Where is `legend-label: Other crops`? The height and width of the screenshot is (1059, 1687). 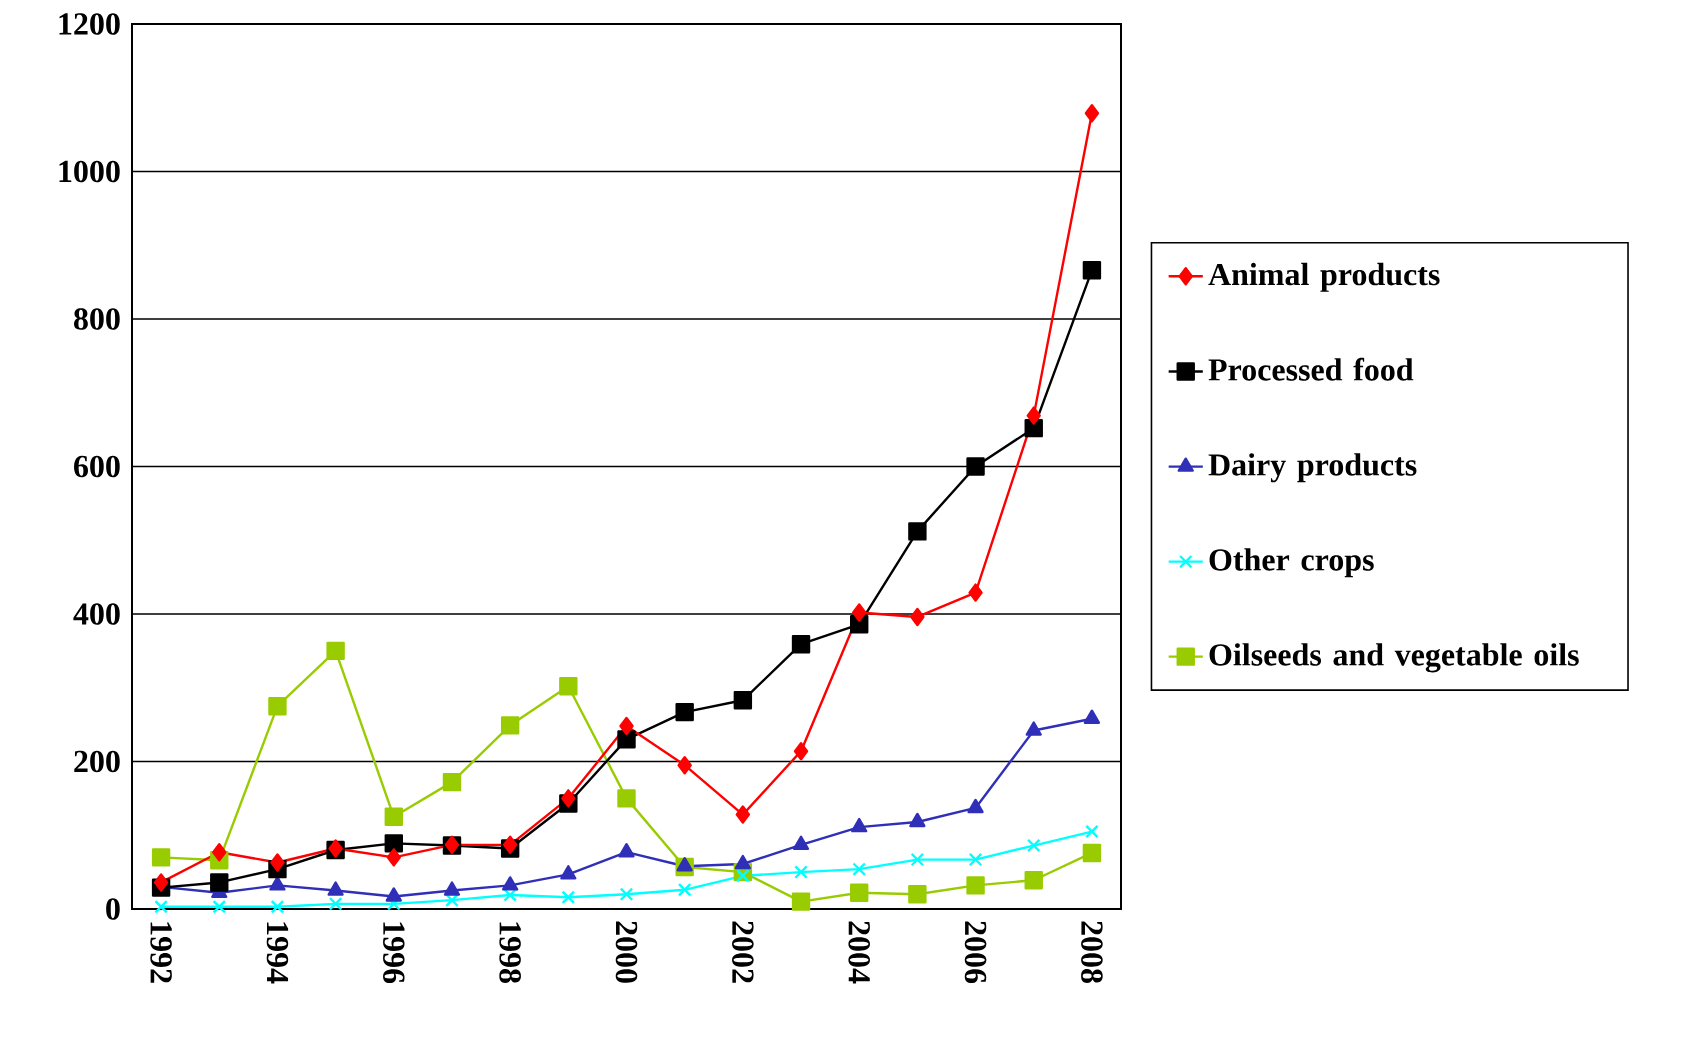 legend-label: Other crops is located at coordinates (1291, 563).